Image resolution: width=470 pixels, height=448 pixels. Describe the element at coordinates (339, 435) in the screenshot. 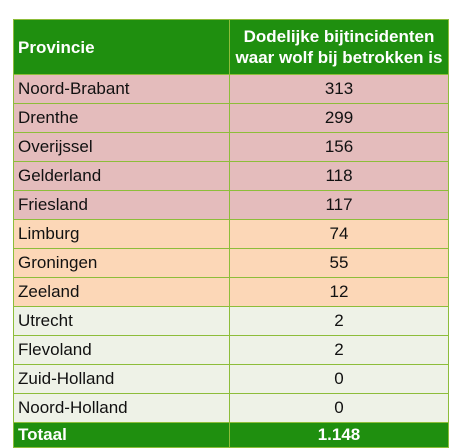

I see `total-value: 1.148` at that location.